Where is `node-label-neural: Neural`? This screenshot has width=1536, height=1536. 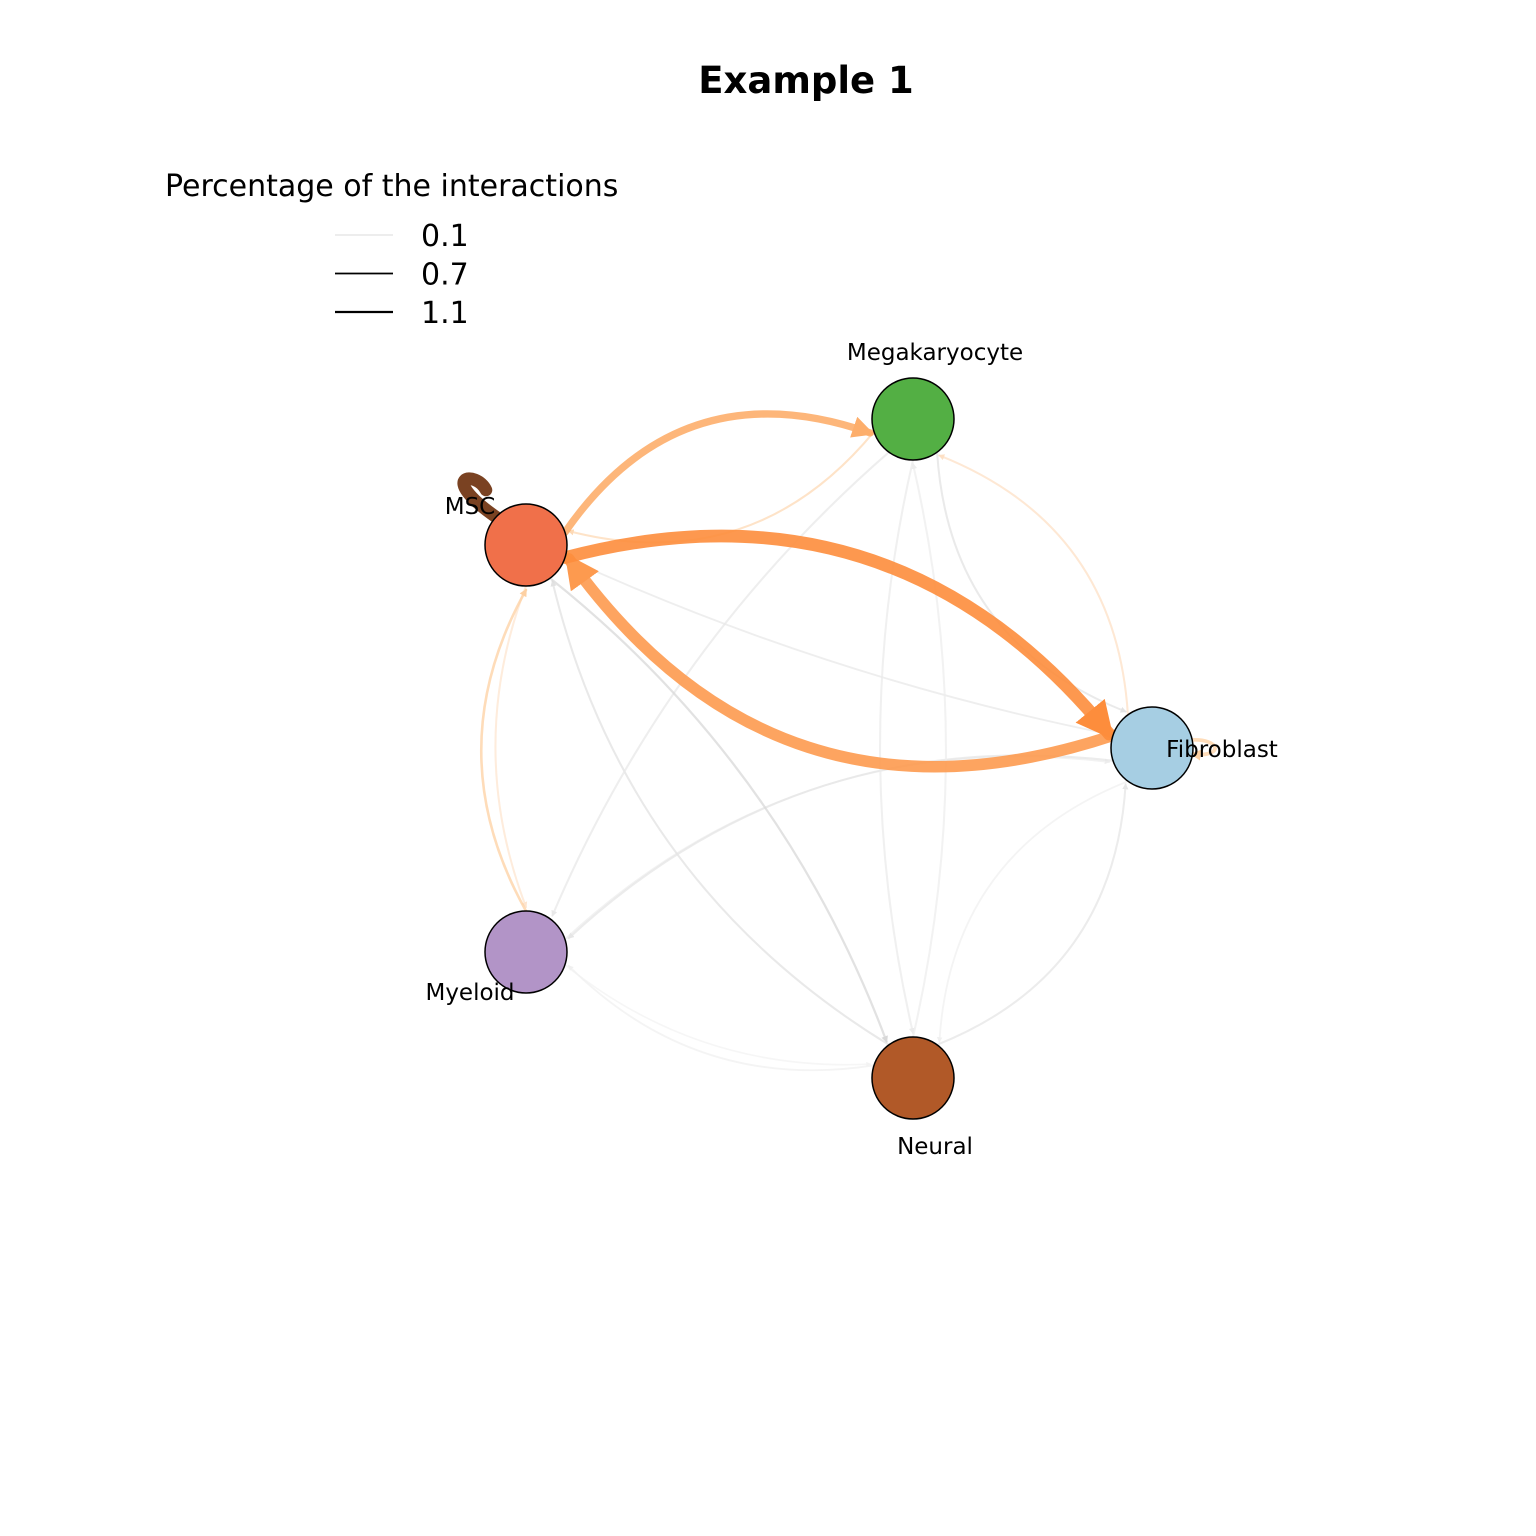
node-label-neural: Neural is located at coordinates (935, 1147).